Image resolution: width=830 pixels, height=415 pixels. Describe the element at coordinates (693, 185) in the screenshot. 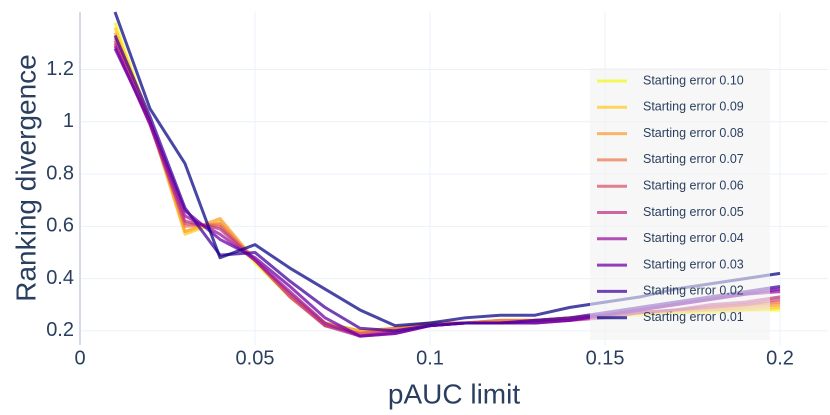

I see `legend-label: Starting error 0.06` at that location.